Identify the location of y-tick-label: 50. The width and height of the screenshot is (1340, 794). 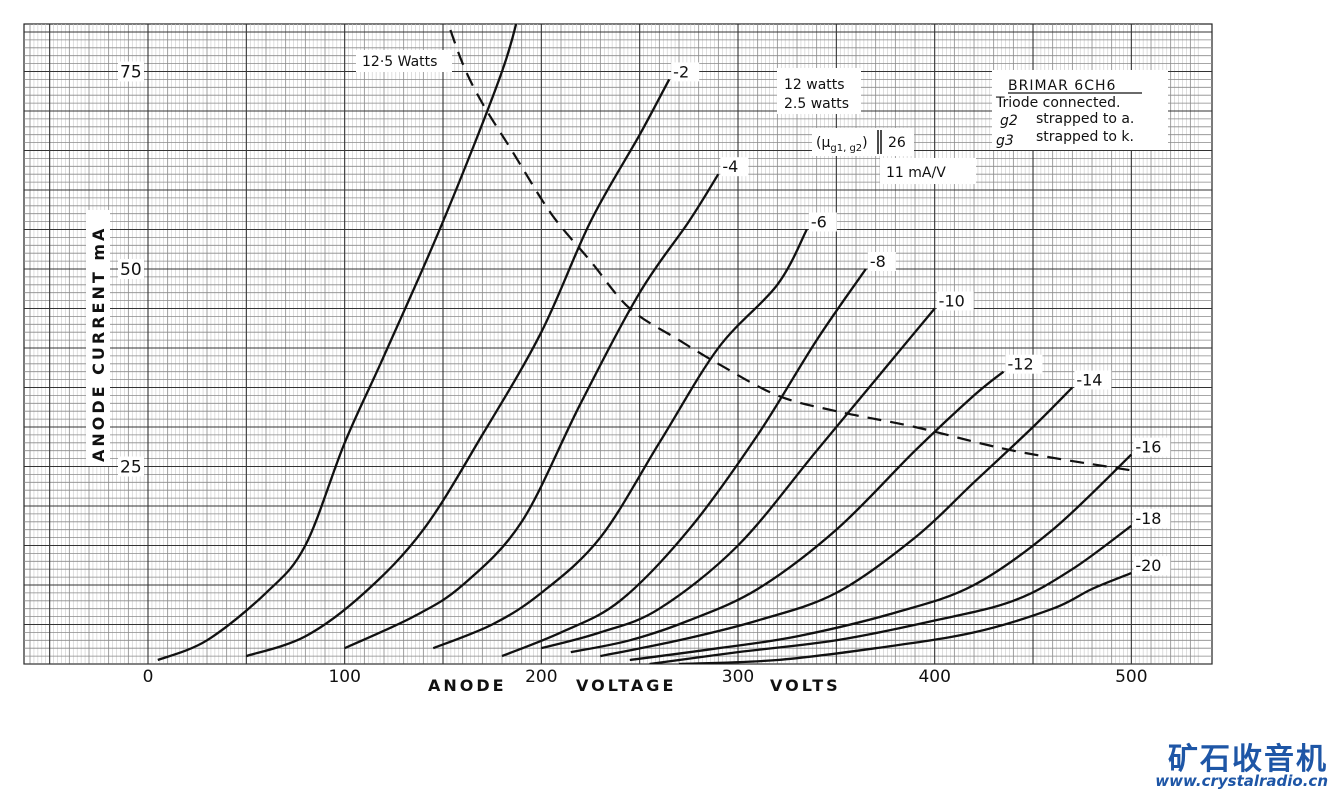
(131, 270).